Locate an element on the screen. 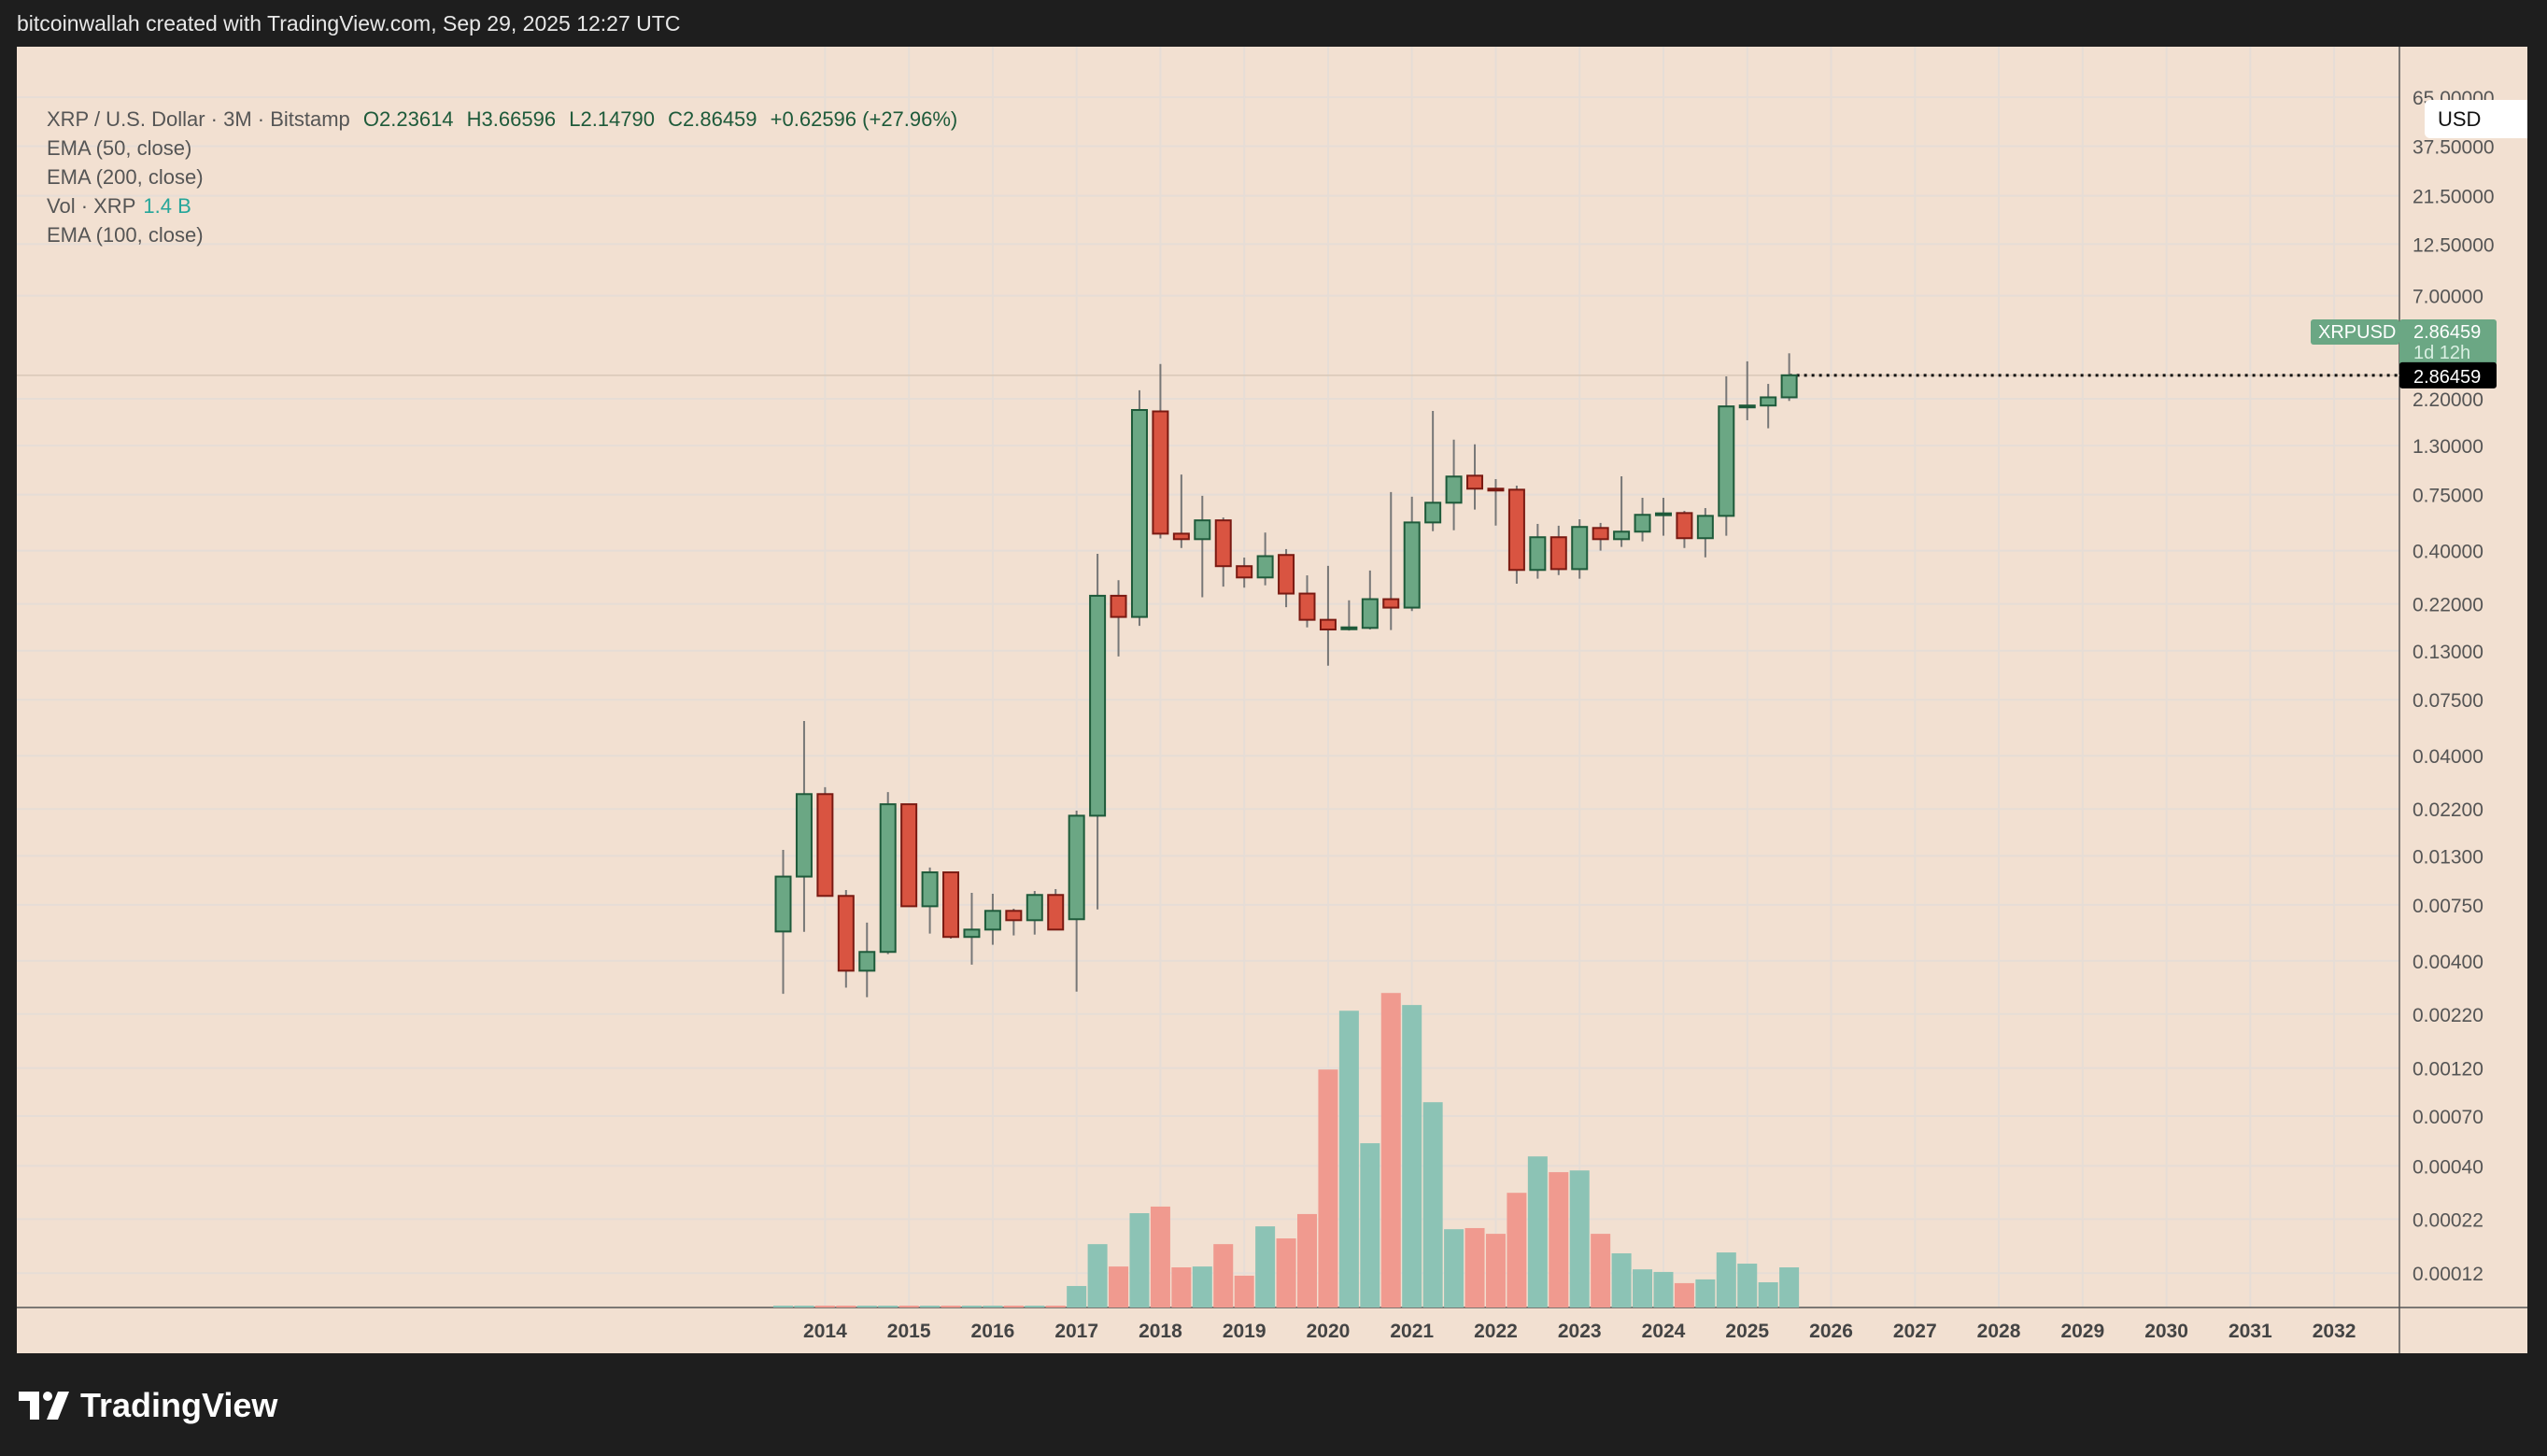 The width and height of the screenshot is (2547, 1456). price-axis-label: 0.00750 is located at coordinates (2448, 906).